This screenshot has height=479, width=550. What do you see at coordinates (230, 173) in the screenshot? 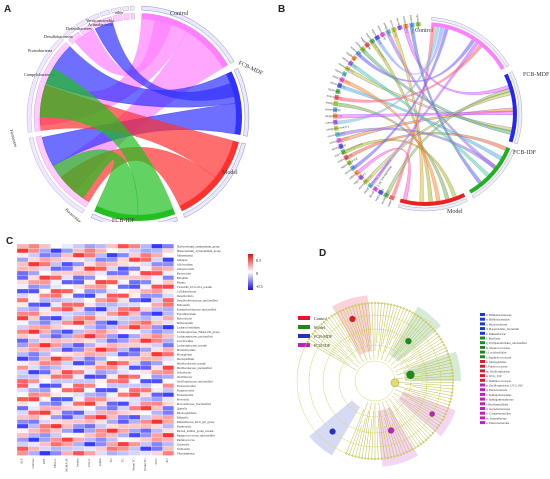
I see `group-label: Model` at bounding box center [230, 173].